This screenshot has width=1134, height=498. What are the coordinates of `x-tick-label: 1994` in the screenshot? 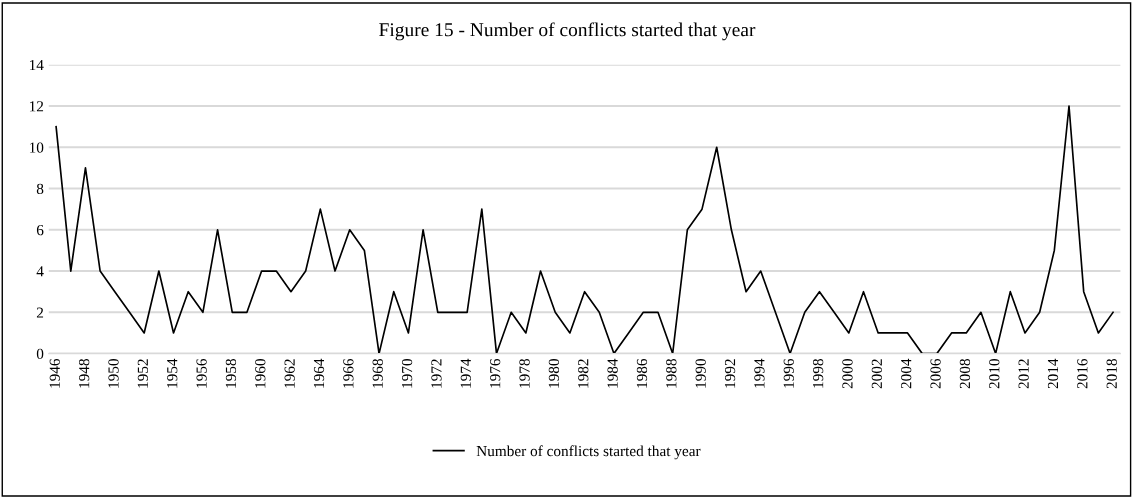 It's located at (759, 373).